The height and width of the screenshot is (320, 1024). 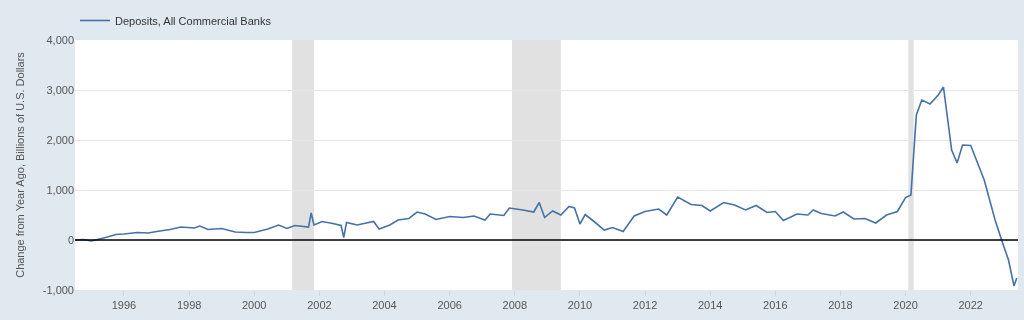 What do you see at coordinates (514, 305) in the screenshot?
I see `x-tick-label: 2008` at bounding box center [514, 305].